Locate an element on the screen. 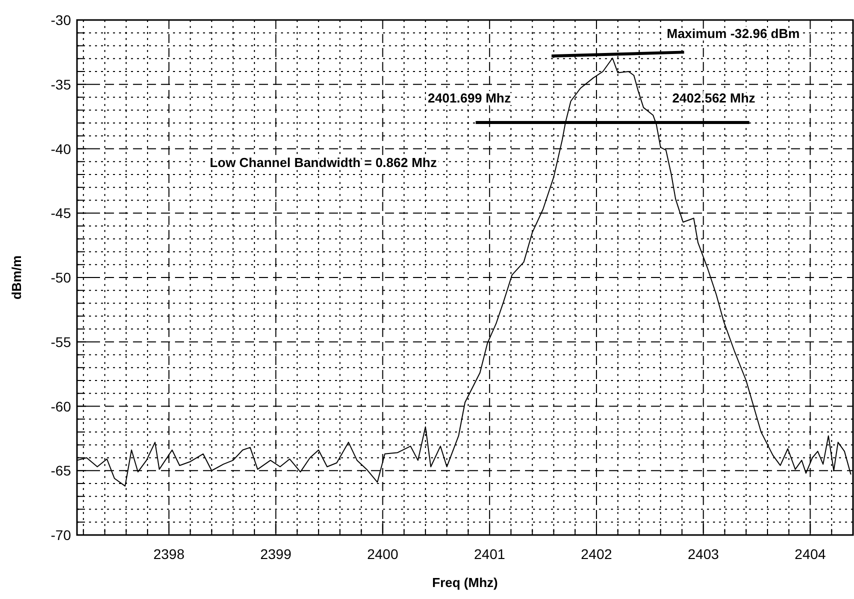 Image resolution: width=854 pixels, height=599 pixels. y-tick-label: -35 is located at coordinates (61, 84).